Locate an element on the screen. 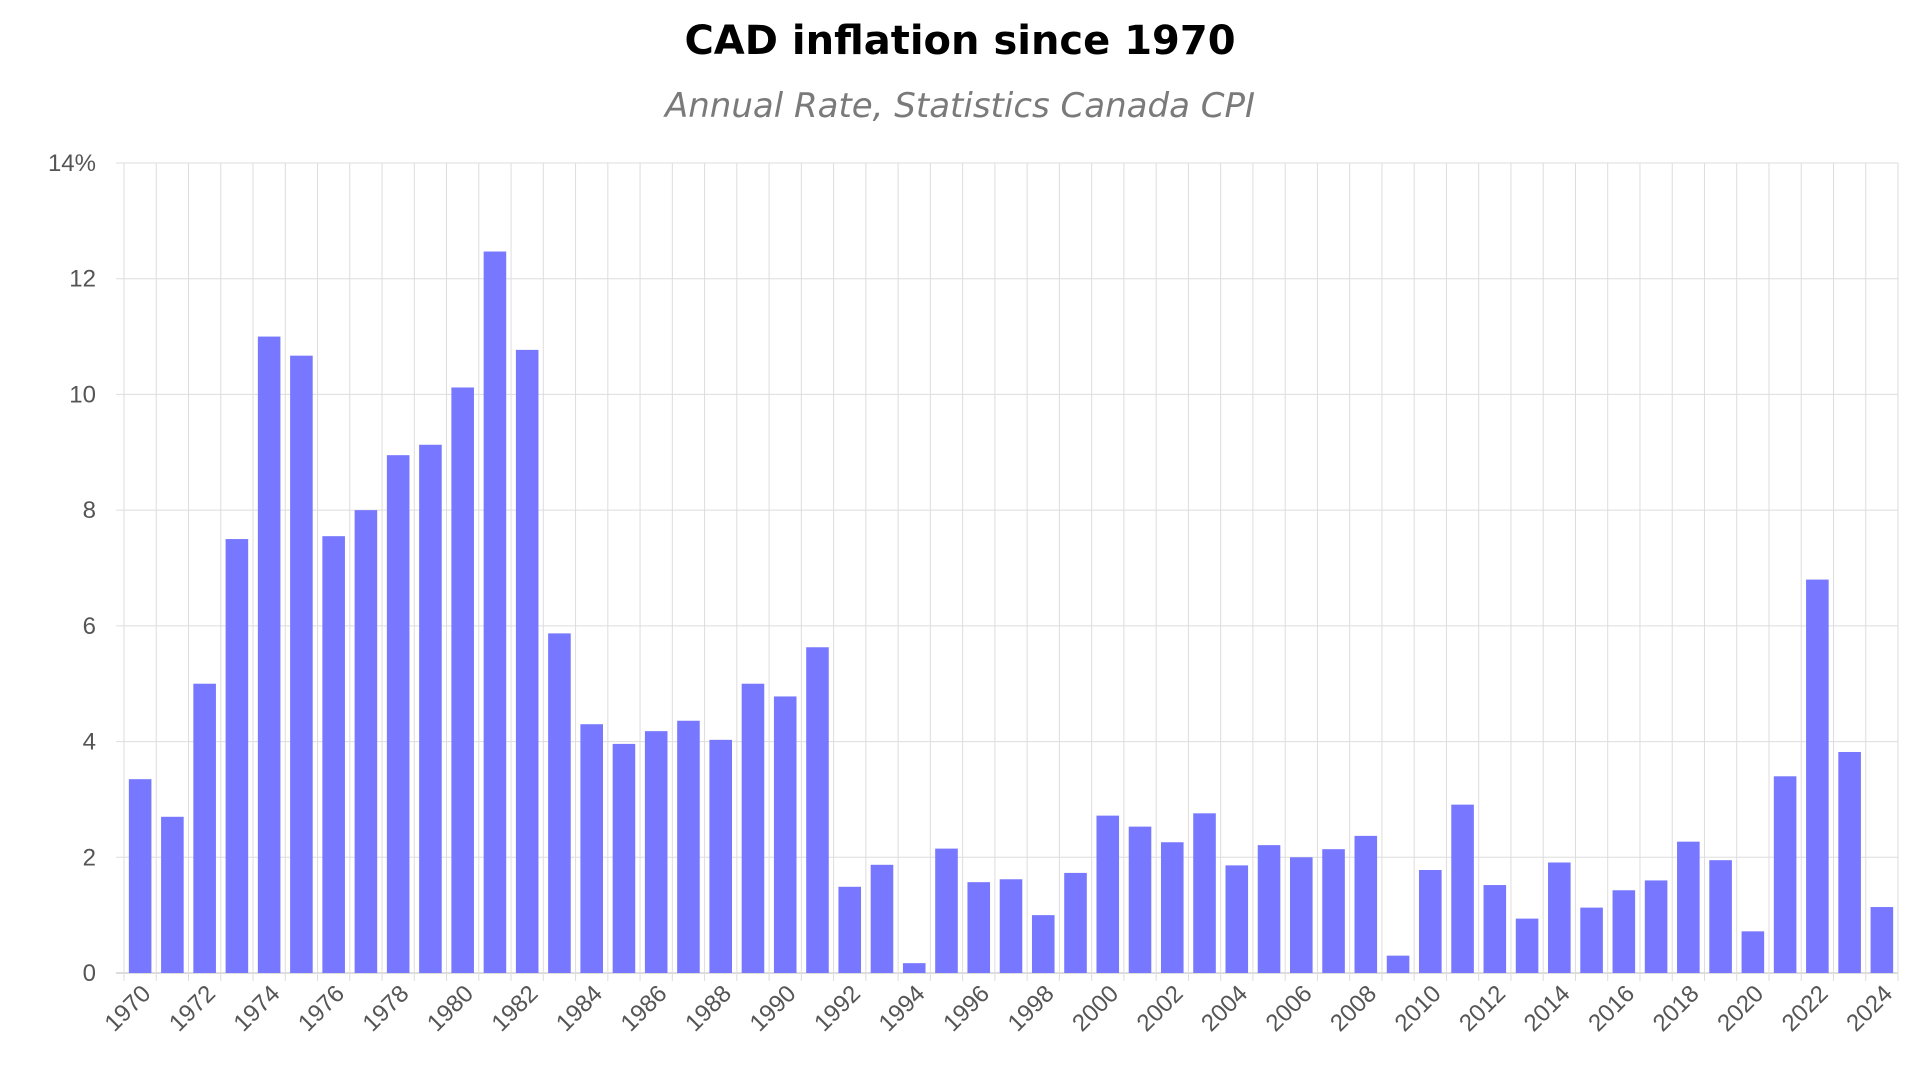  x-tick-label: 1988 is located at coordinates (708, 1008).